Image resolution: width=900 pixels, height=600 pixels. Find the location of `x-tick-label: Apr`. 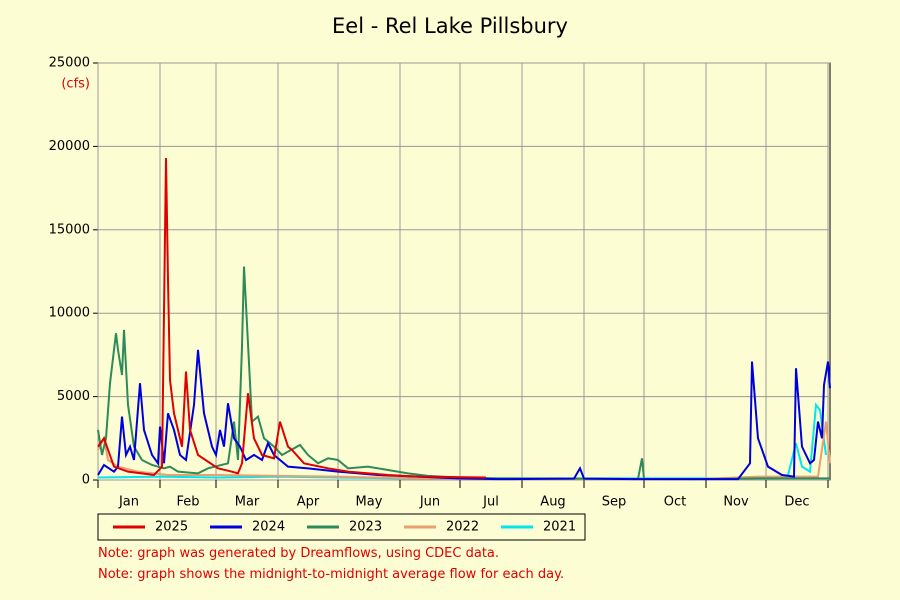

x-tick-label: Apr is located at coordinates (308, 502).